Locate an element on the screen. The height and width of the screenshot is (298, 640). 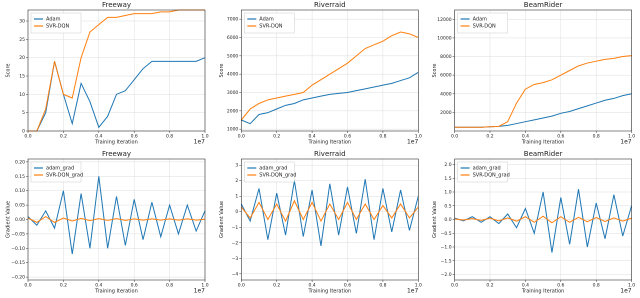
y-tick-label: 0.00 is located at coordinates (20, 220).